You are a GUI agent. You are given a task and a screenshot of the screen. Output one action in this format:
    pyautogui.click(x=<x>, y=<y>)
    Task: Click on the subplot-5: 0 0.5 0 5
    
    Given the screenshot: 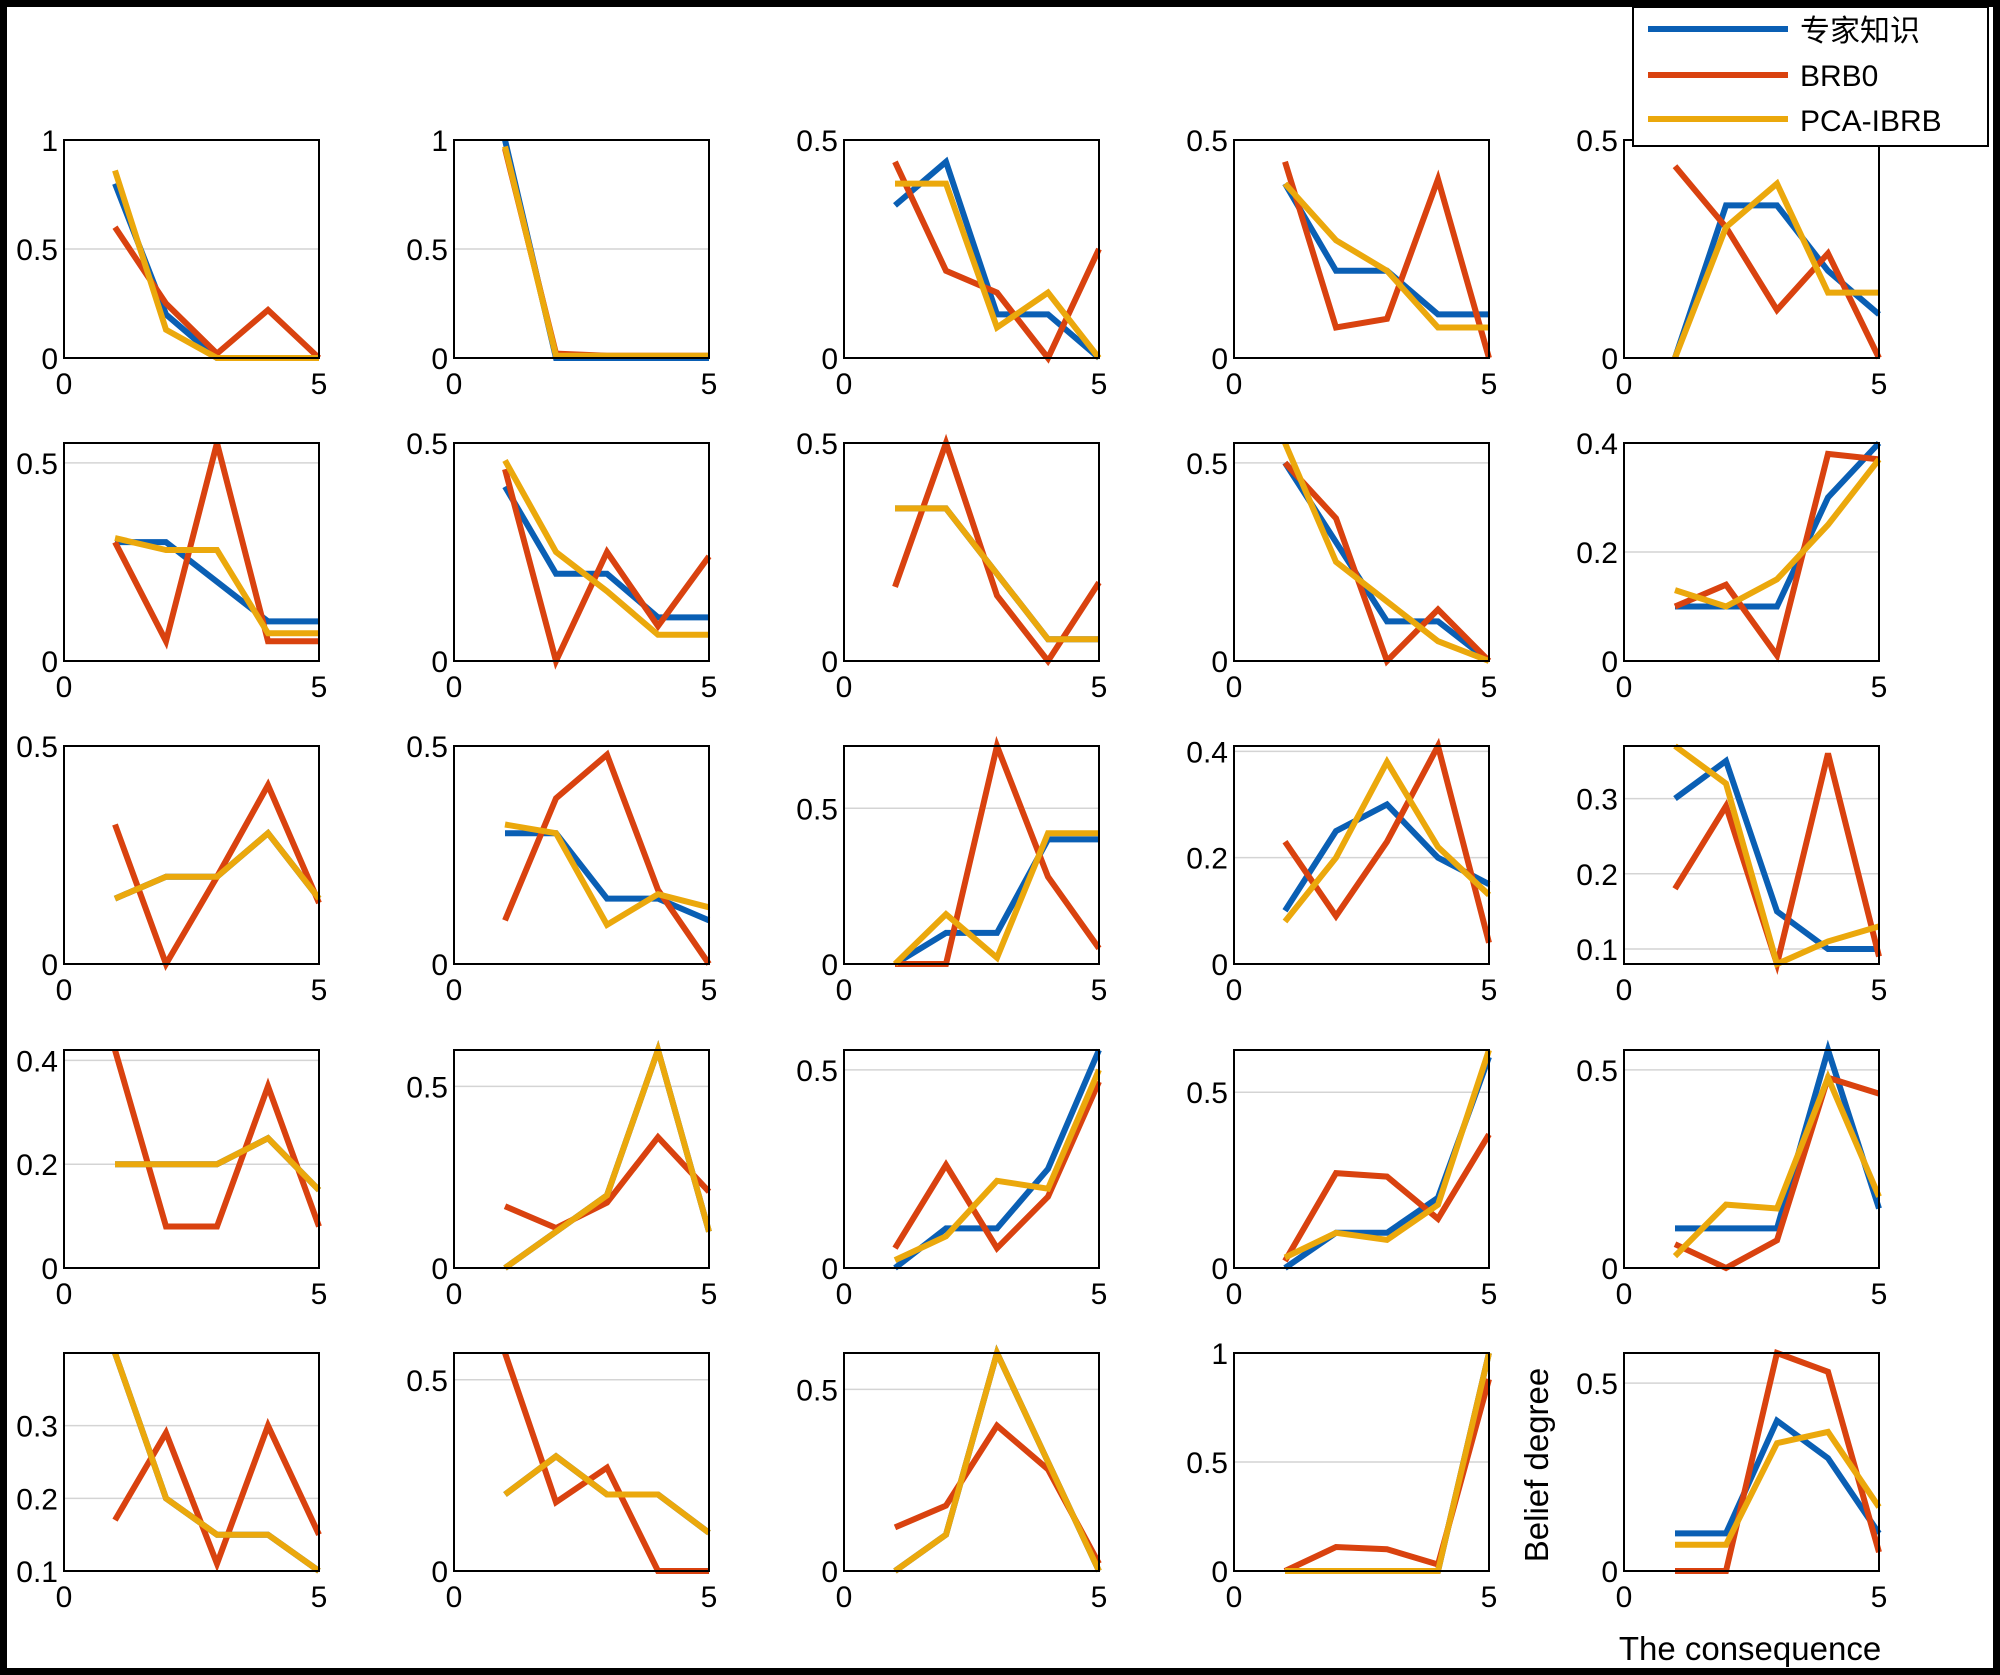 What is the action you would take?
    pyautogui.click(x=1731, y=263)
    